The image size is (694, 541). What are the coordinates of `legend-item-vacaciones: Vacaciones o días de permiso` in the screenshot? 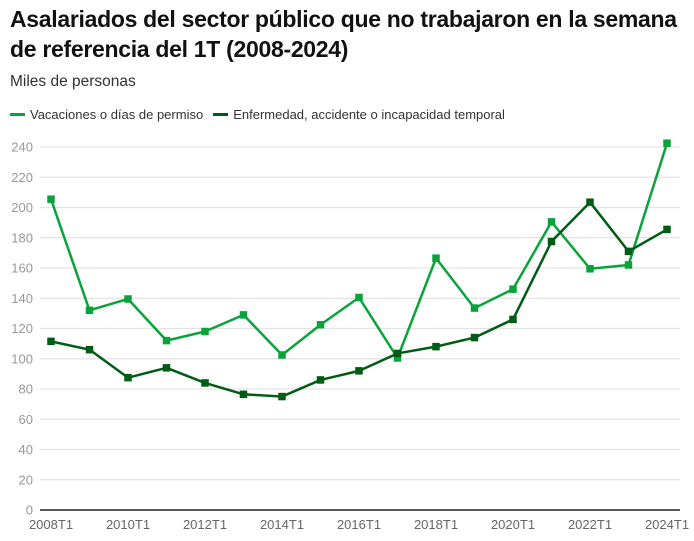 It's located at (106, 114).